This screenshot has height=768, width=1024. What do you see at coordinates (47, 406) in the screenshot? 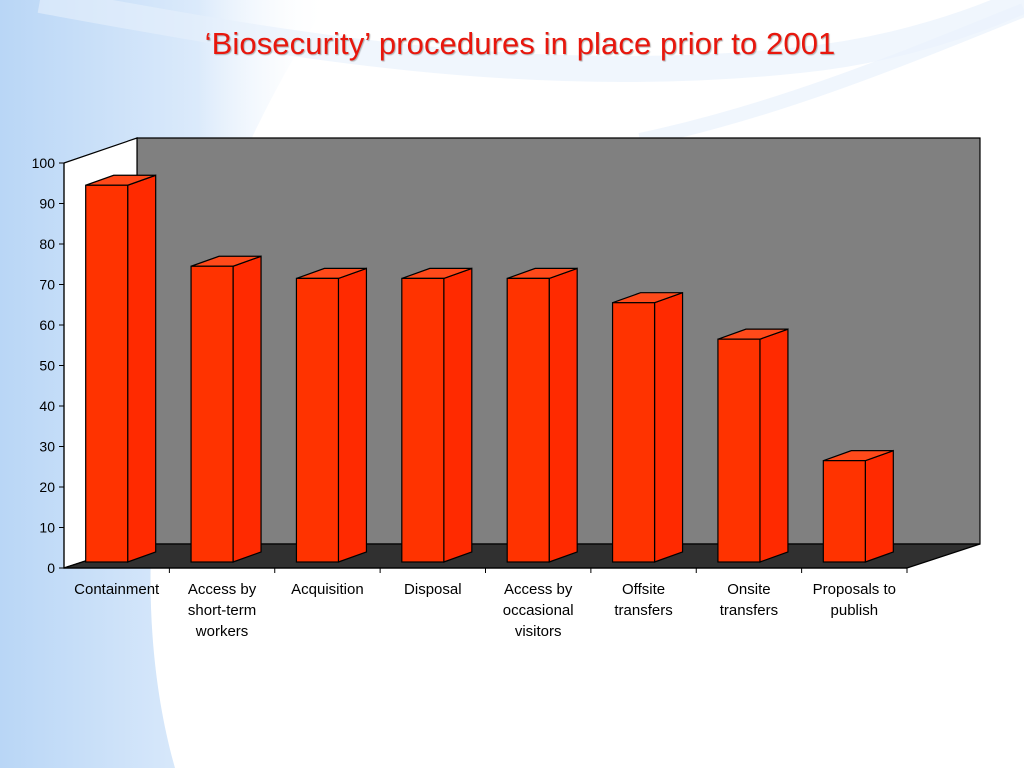
I see `y-tick-label: 40` at bounding box center [47, 406].